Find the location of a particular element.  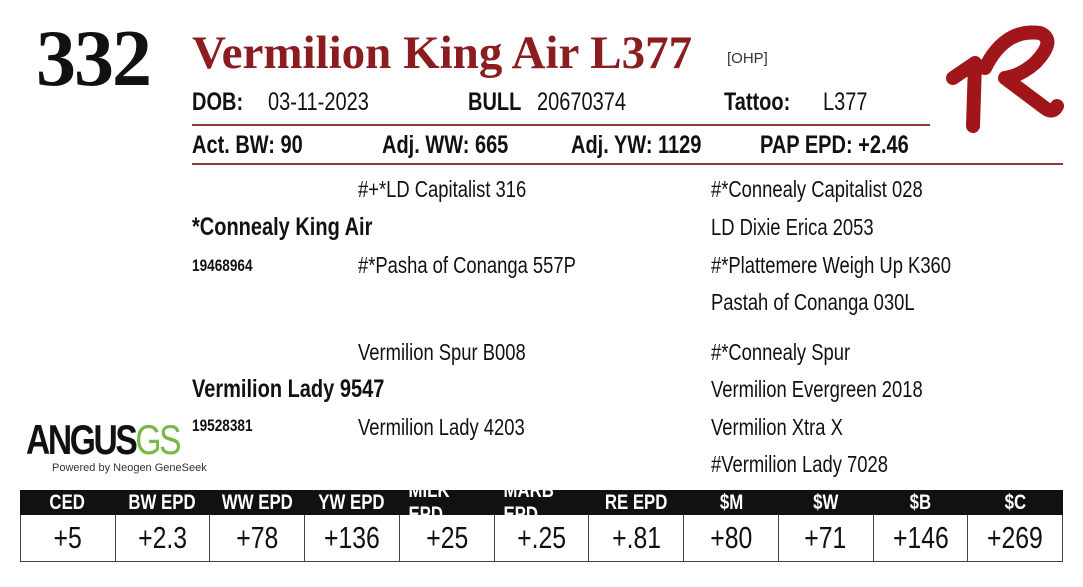

pedigree: Vermilion Xtra X is located at coordinates (777, 427).